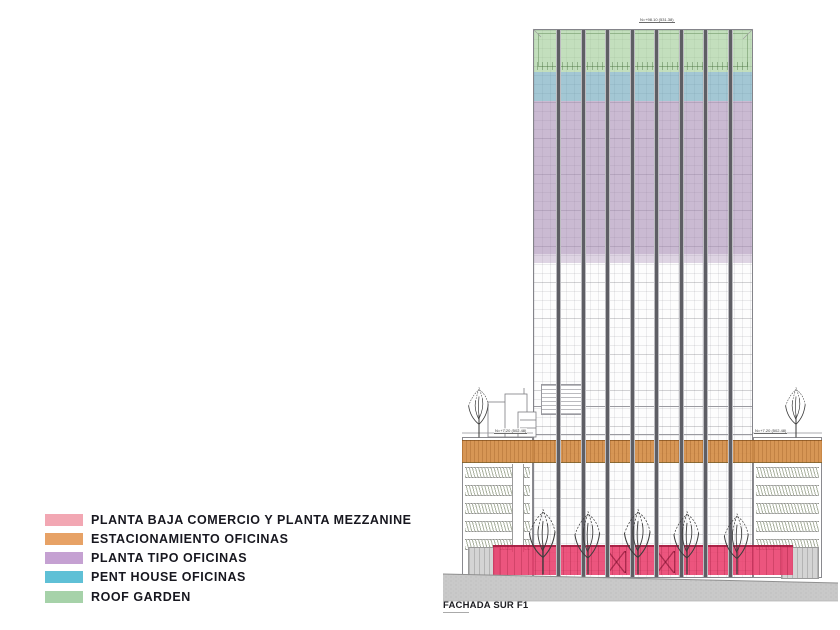 This screenshot has width=840, height=630. What do you see at coordinates (64, 539) in the screenshot?
I see `legend-swatch-estacionamiento` at bounding box center [64, 539].